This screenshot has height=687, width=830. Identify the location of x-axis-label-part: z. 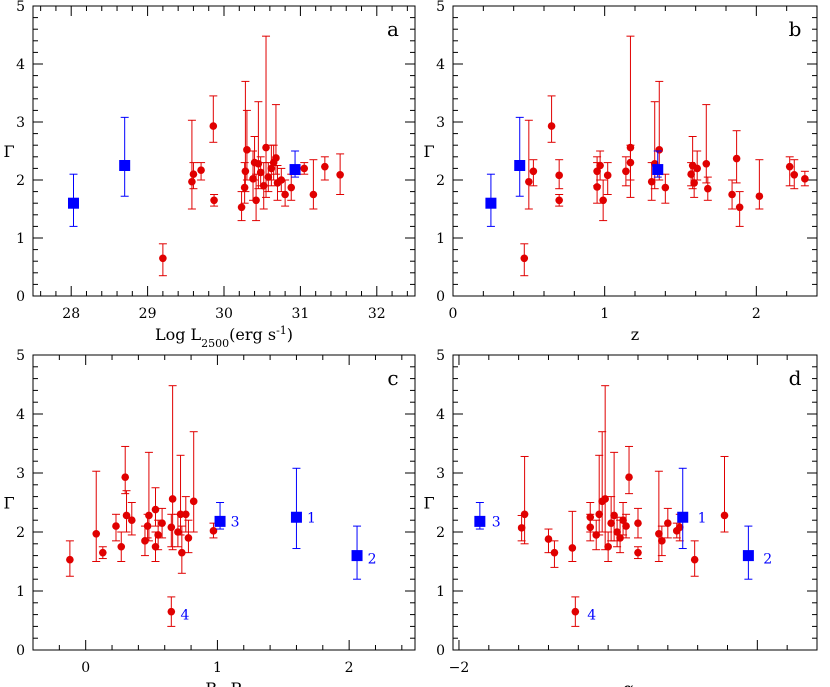
(635, 334).